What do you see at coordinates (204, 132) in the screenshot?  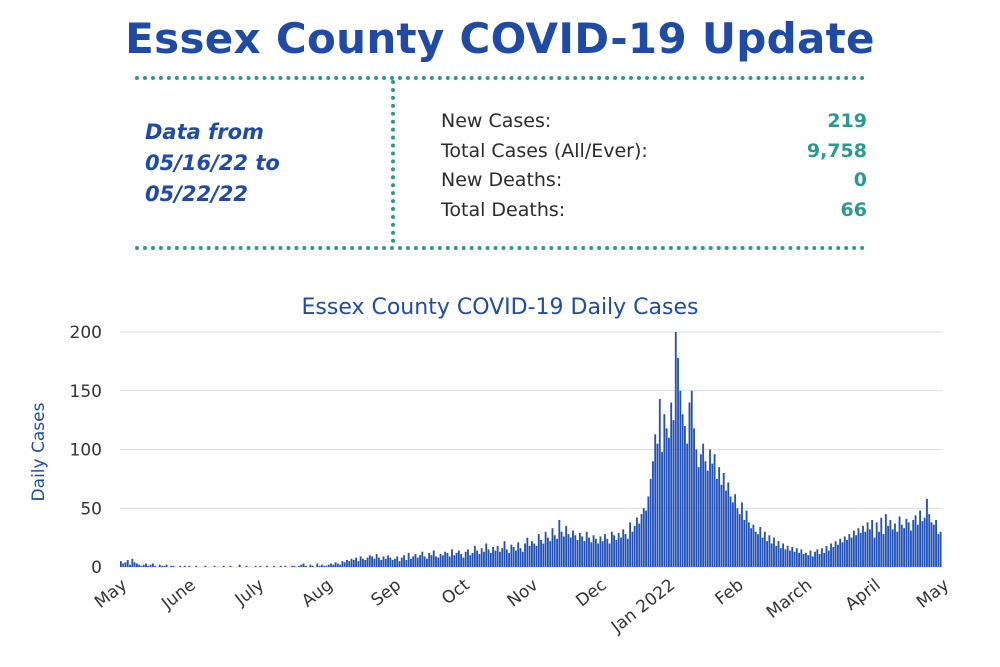 I see `date-range-line: Data from` at bounding box center [204, 132].